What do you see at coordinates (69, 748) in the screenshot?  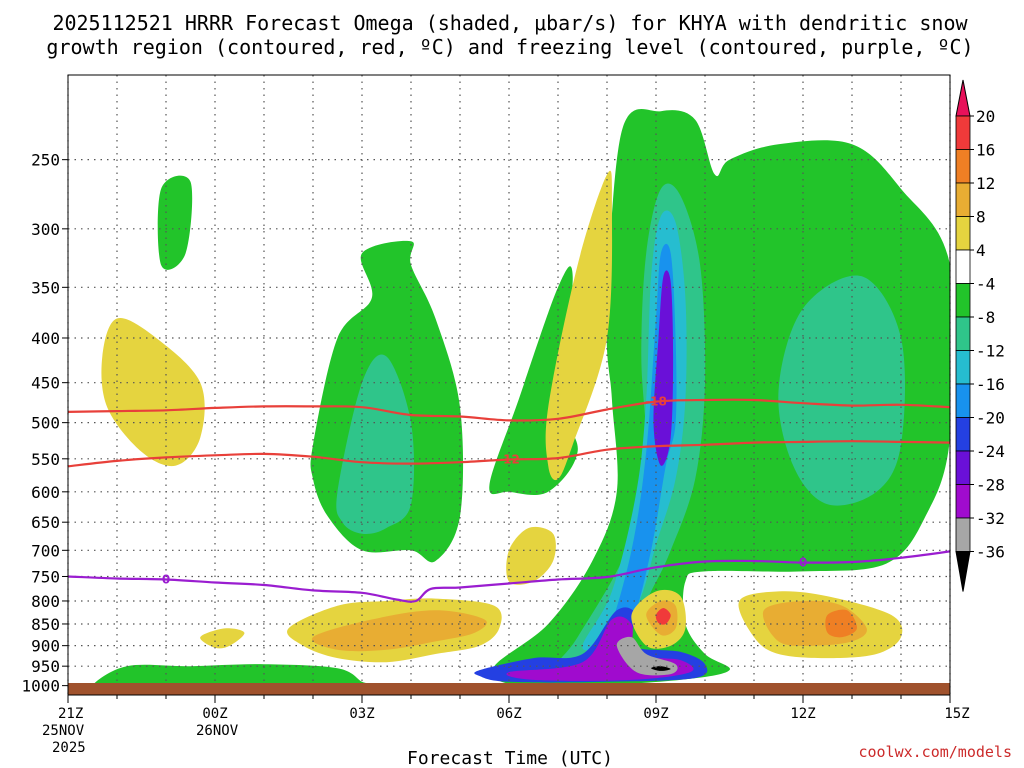 I see `x-tick-year: 2025` at bounding box center [69, 748].